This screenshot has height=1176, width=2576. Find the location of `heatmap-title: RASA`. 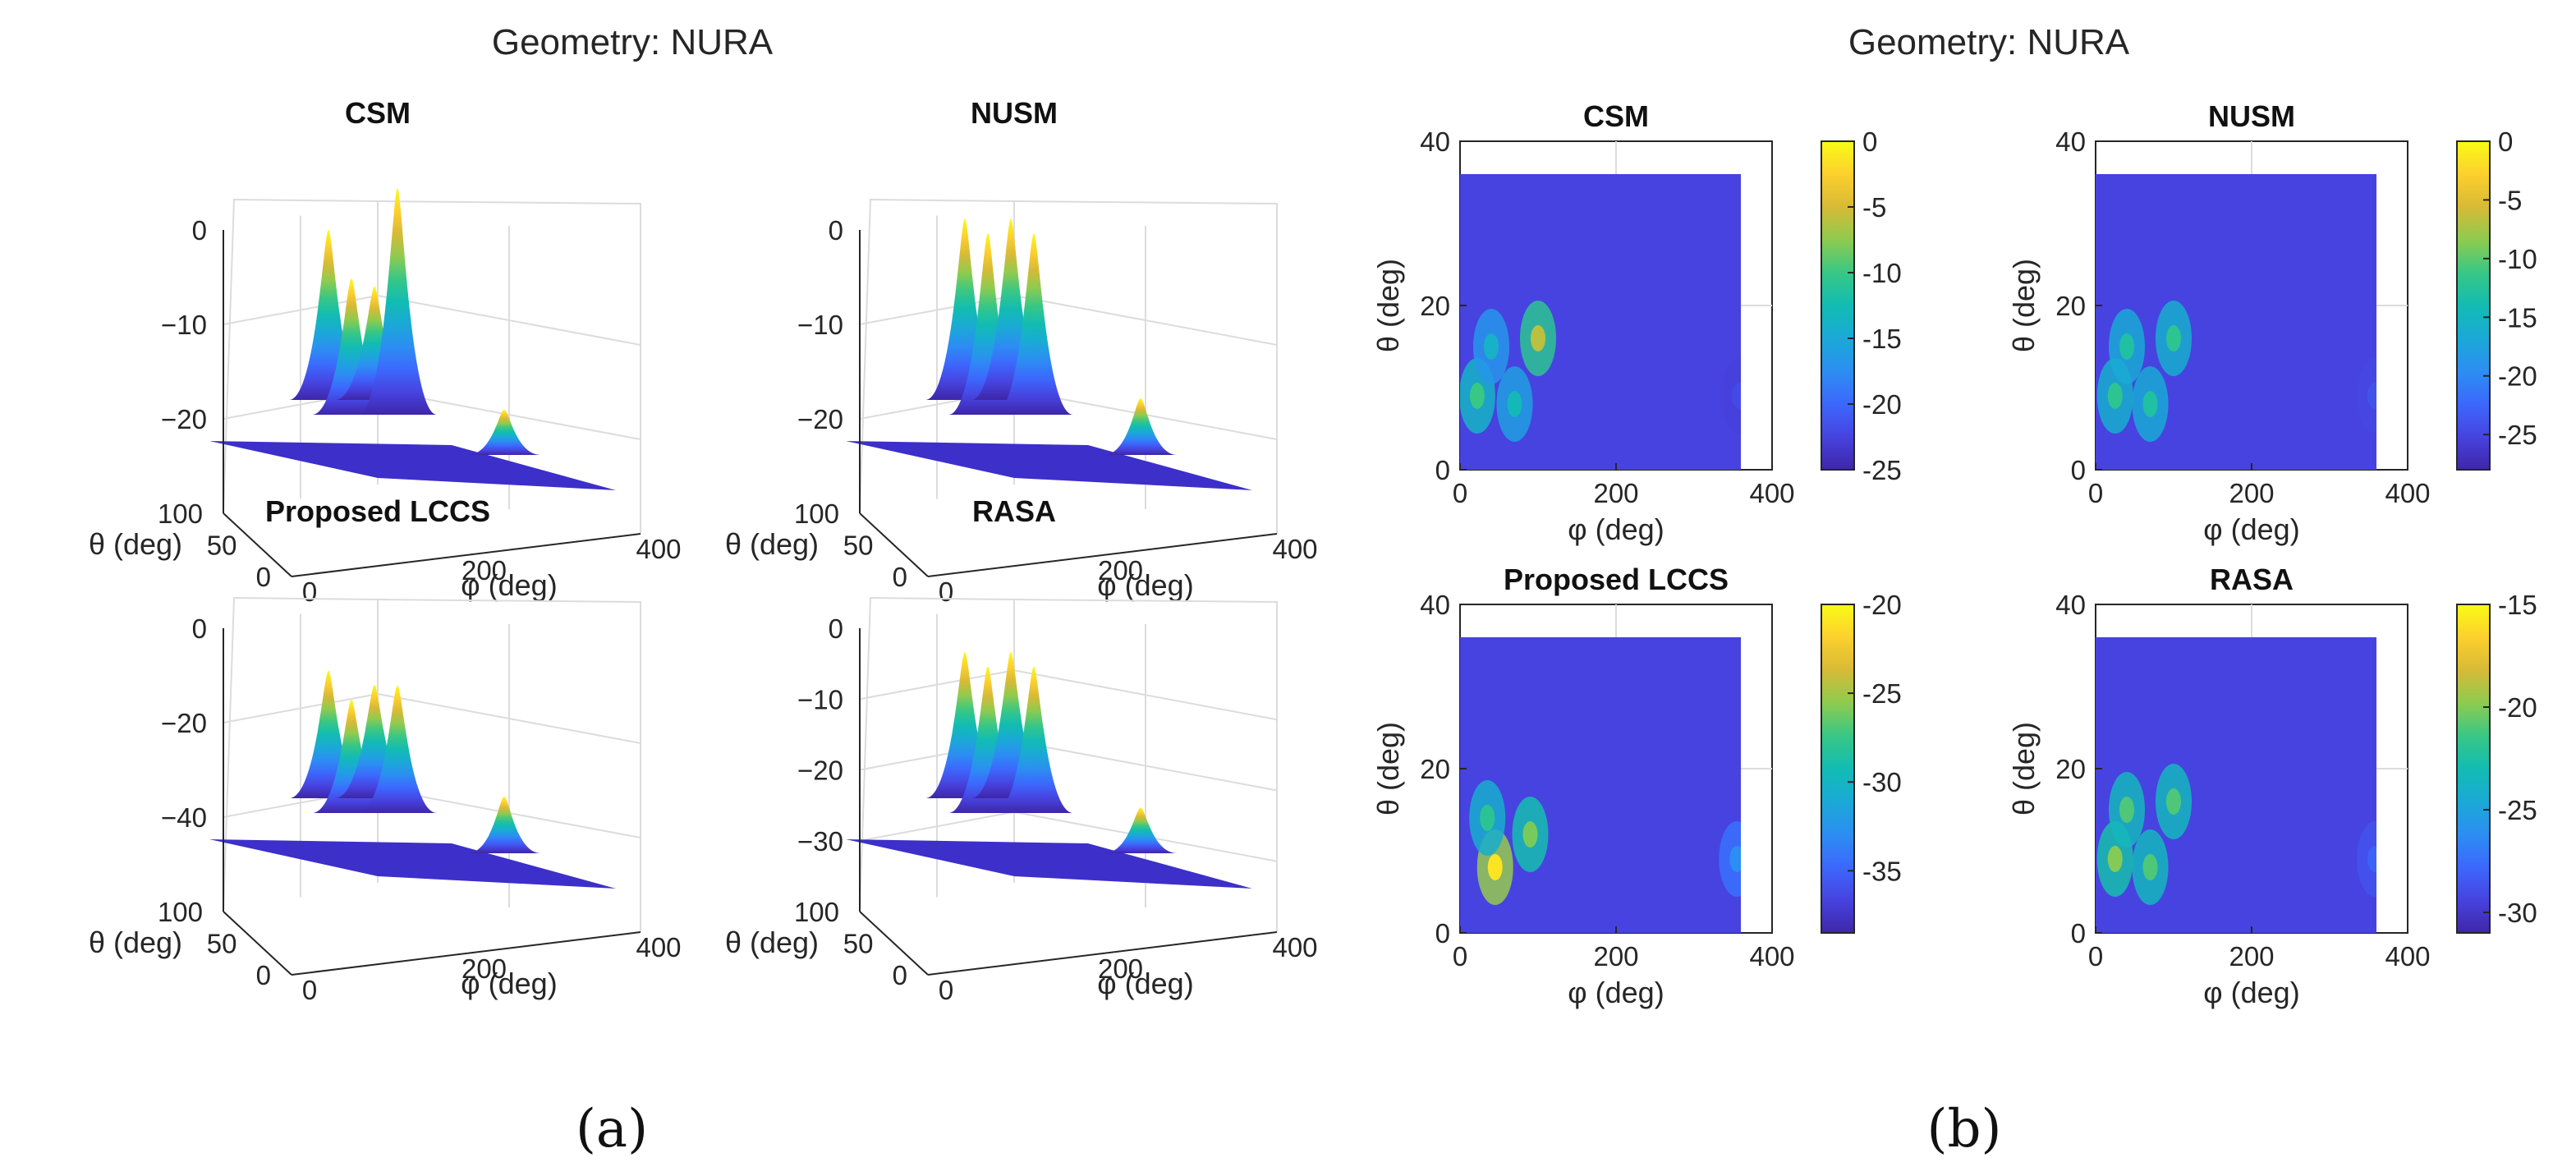

heatmap-title: RASA is located at coordinates (2252, 579).